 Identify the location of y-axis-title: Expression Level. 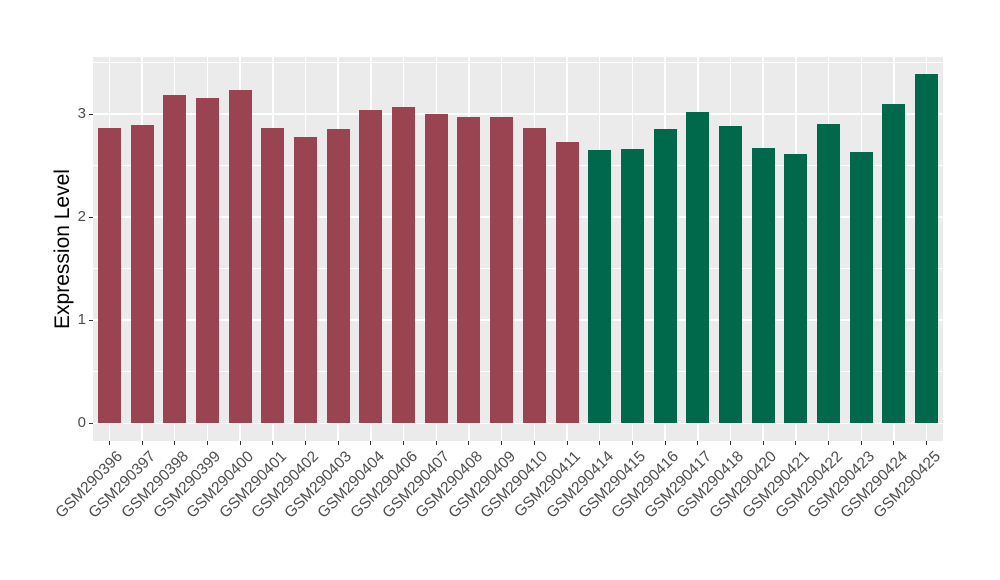
(62, 249).